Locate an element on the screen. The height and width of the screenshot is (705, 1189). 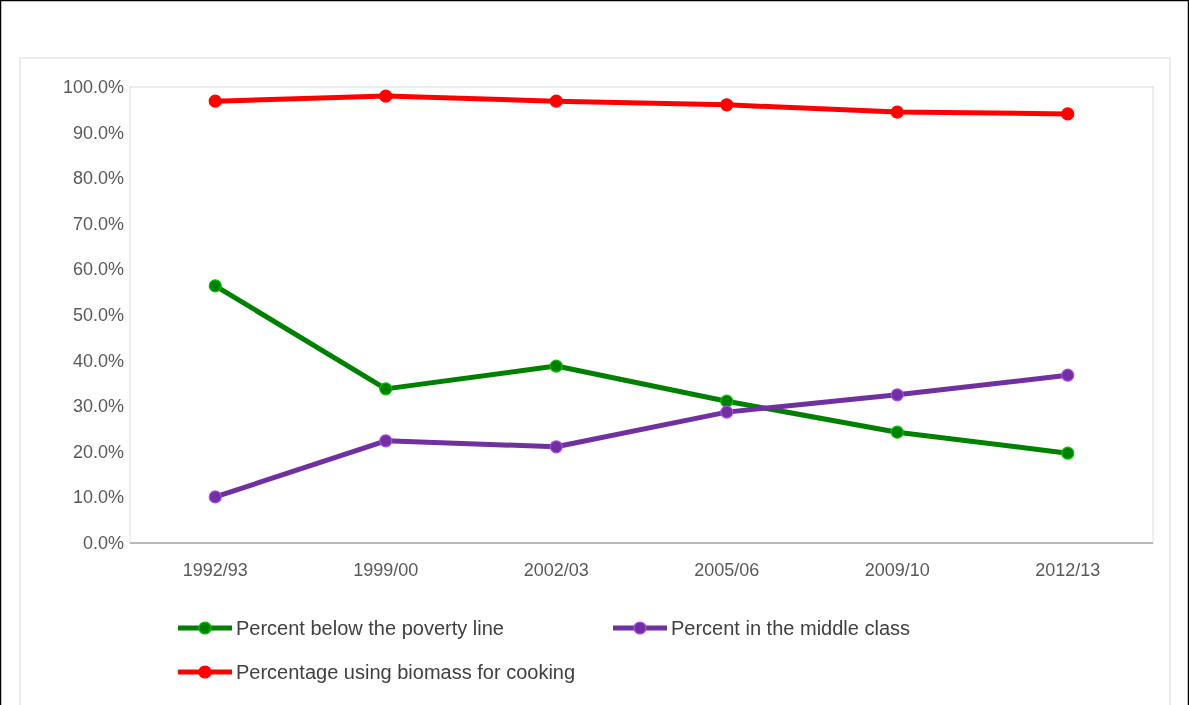
y-tick-label: 90.0% is located at coordinates (98, 132).